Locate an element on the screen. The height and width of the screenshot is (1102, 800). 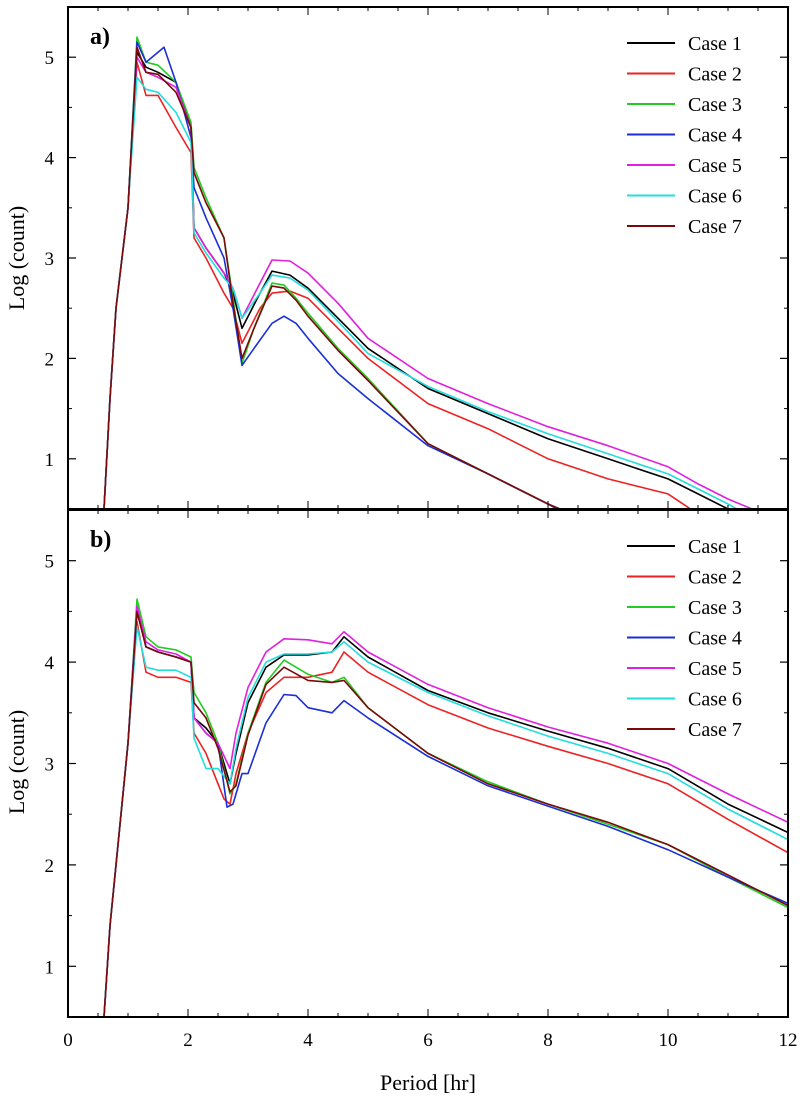
x-tick-label: 2 is located at coordinates (188, 1040).